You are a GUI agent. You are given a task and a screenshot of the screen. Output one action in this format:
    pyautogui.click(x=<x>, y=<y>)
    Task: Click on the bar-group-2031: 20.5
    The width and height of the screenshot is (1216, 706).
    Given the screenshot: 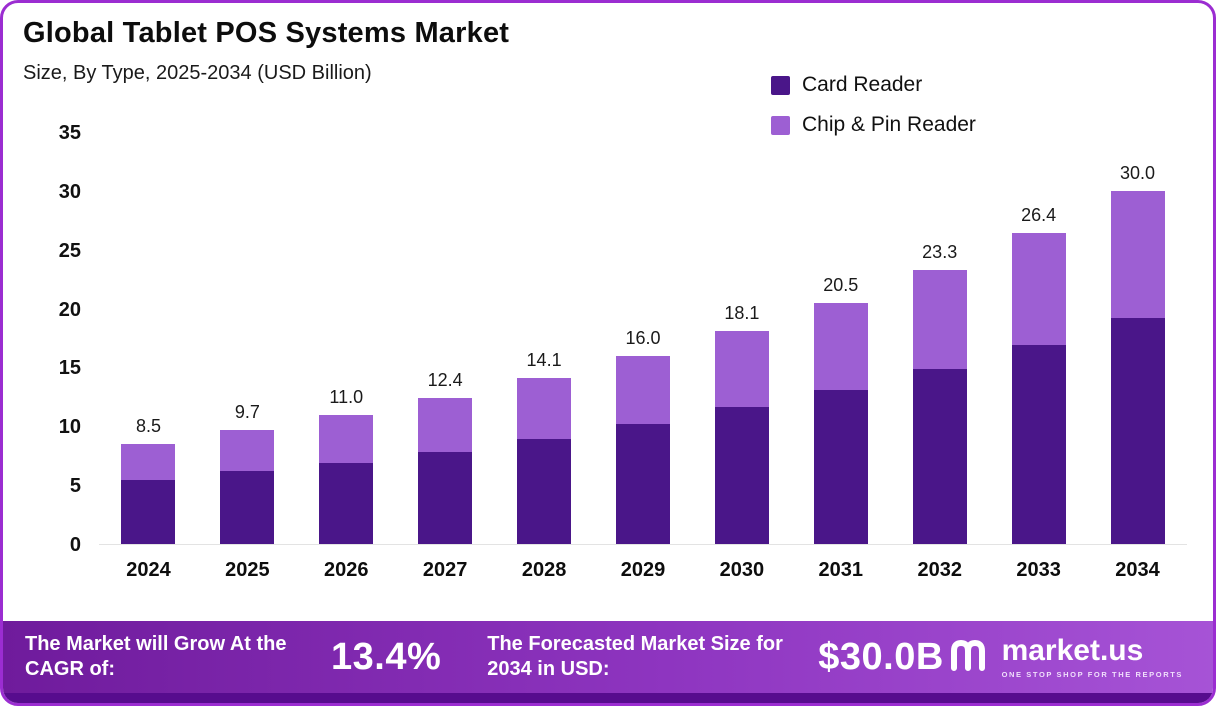 What is the action you would take?
    pyautogui.click(x=840, y=338)
    